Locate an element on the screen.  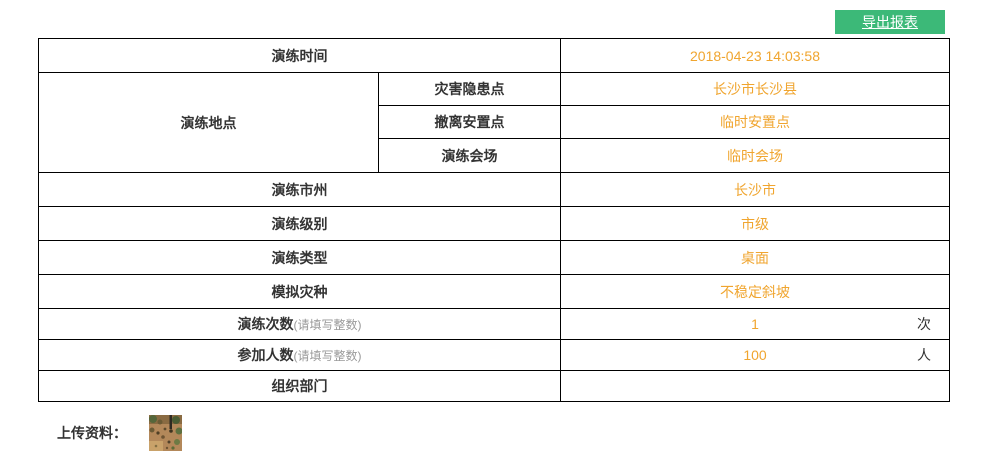
value-drill-level: 市级 is located at coordinates (755, 223).